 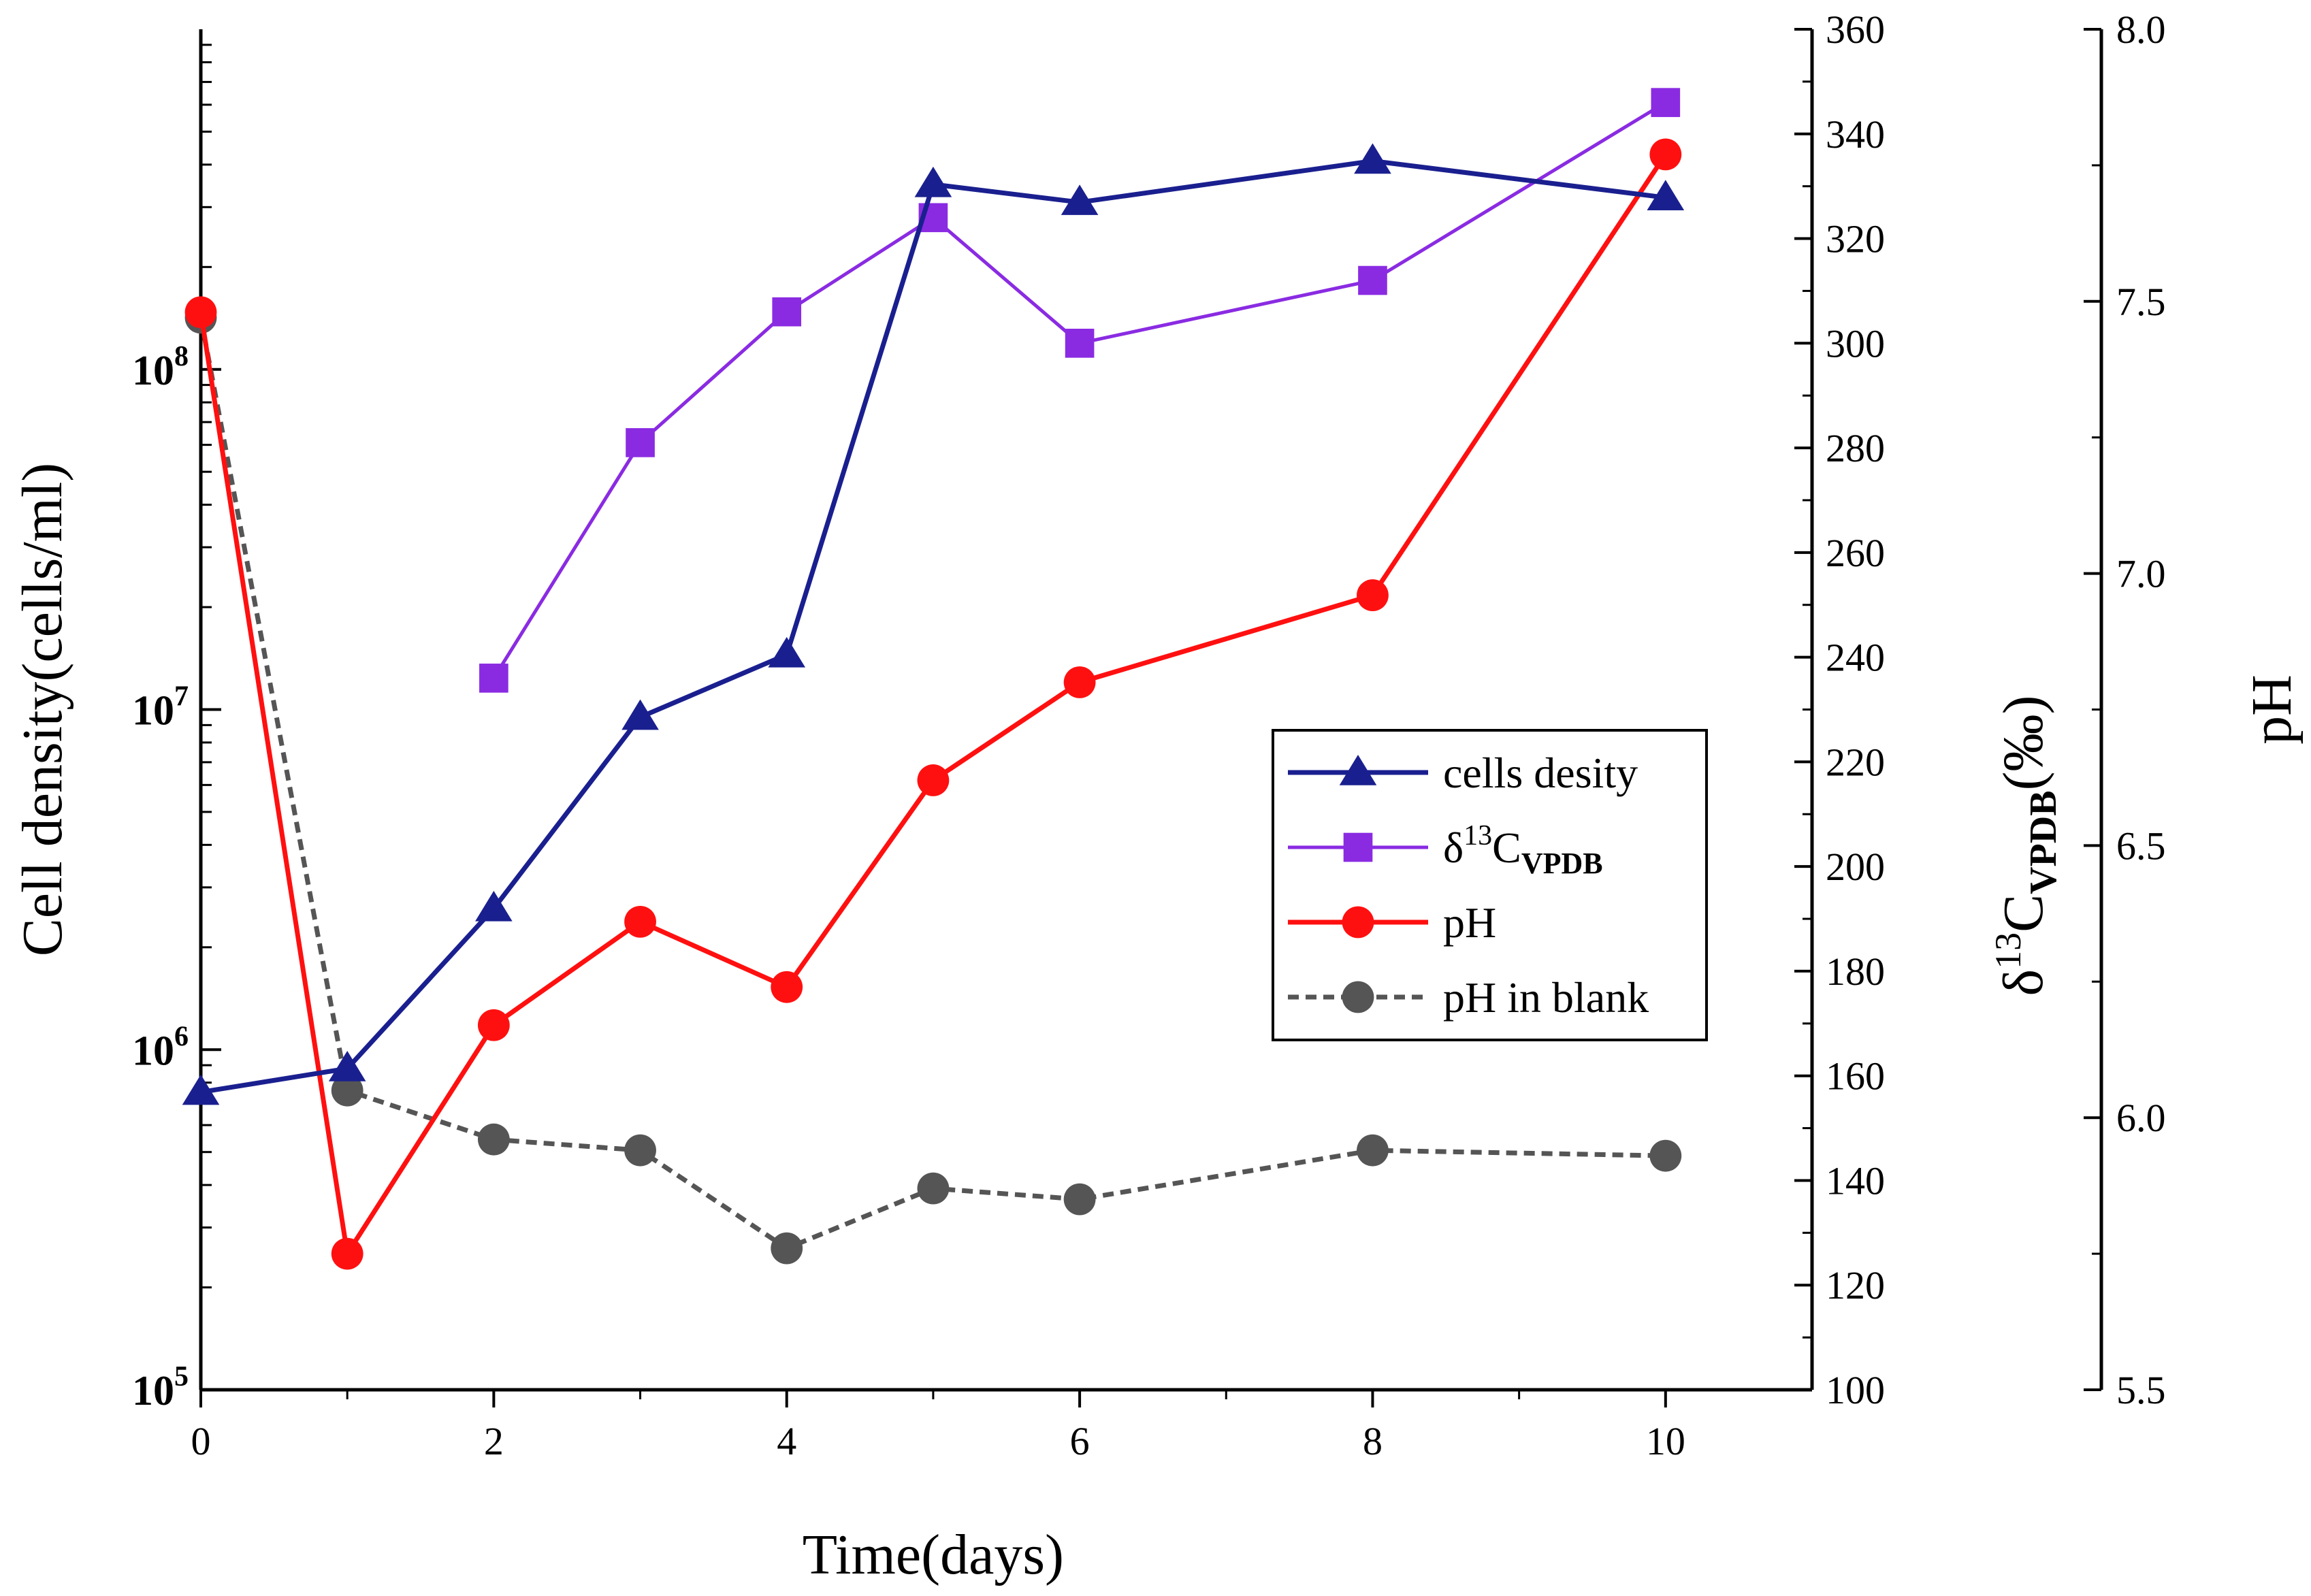 What do you see at coordinates (1856, 762) in the screenshot?
I see `delta-tick-label: 220` at bounding box center [1856, 762].